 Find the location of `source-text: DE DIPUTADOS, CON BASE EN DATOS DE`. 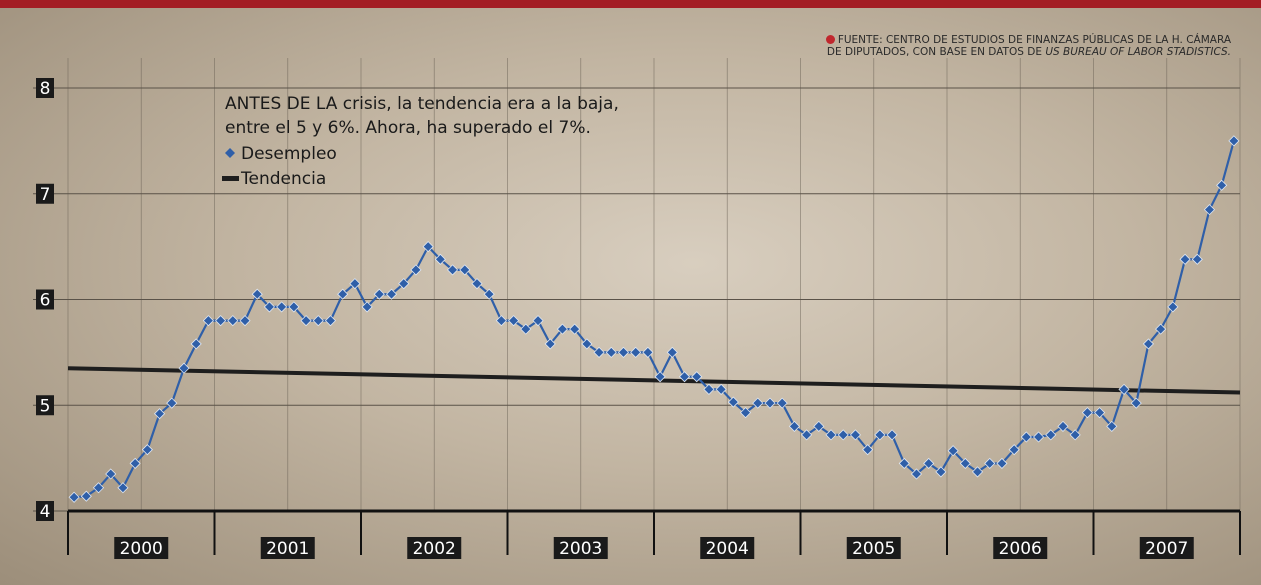

source-text: DE DIPUTADOS, CON BASE EN DATOS DE is located at coordinates (934, 52).